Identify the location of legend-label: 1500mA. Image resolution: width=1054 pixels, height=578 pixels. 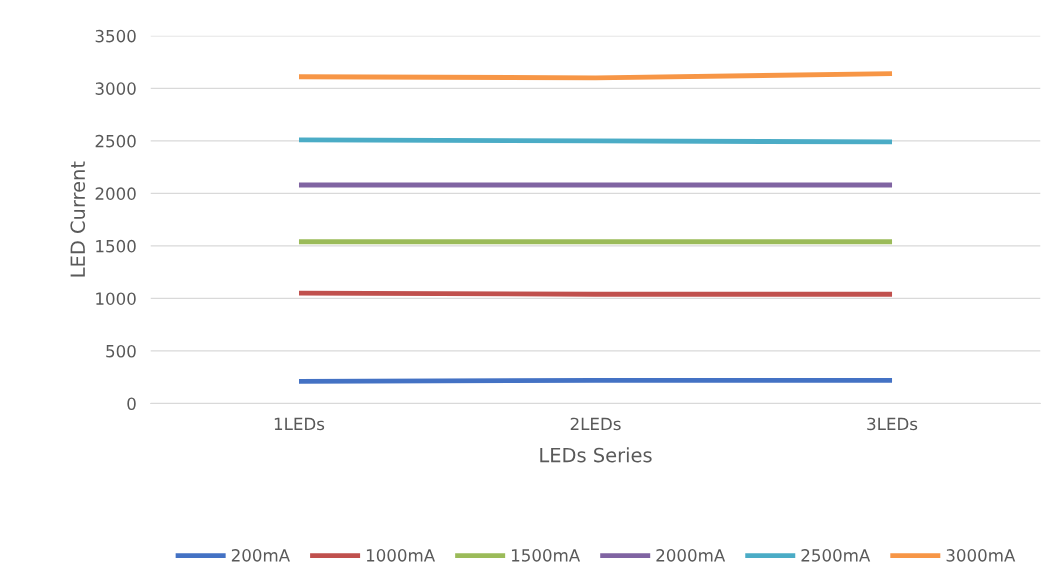
(546, 555).